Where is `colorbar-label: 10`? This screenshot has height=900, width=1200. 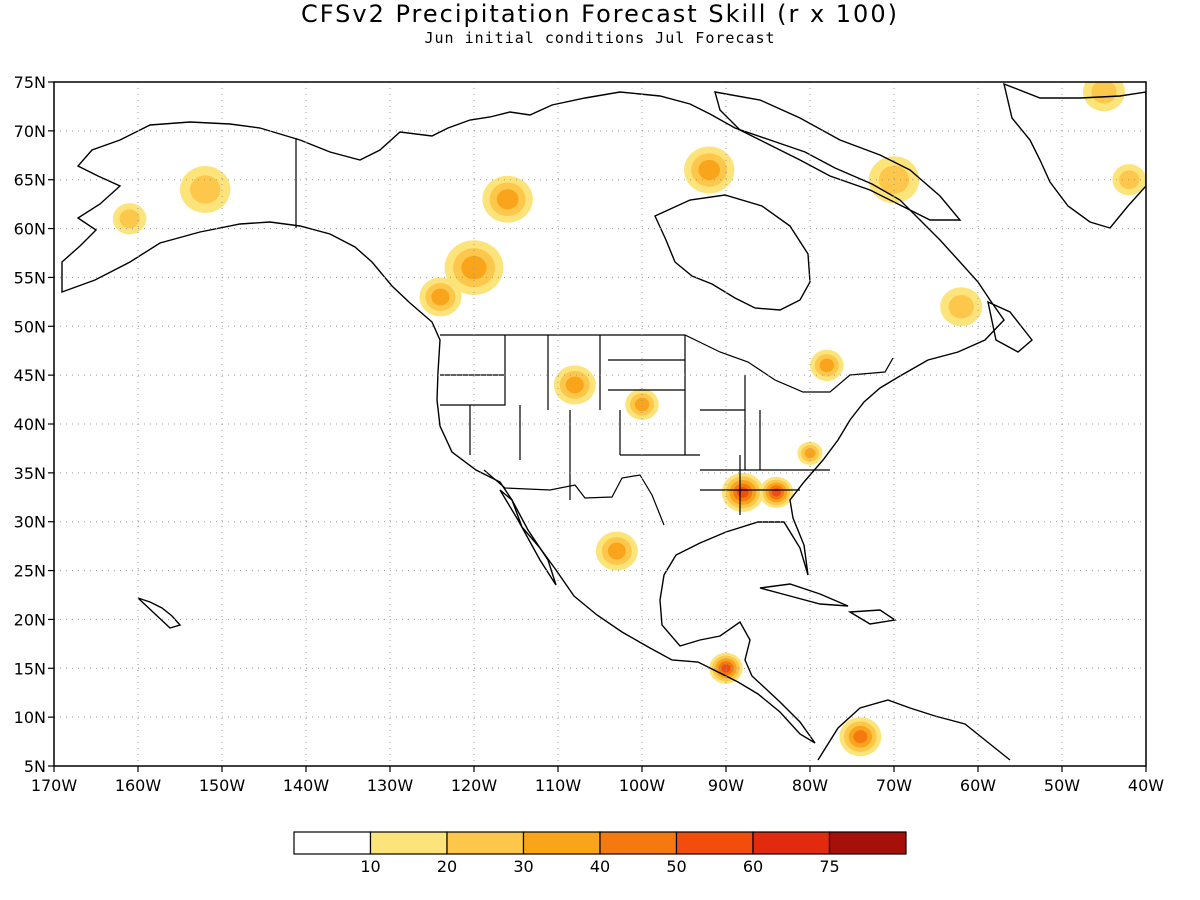 colorbar-label: 10 is located at coordinates (370, 866).